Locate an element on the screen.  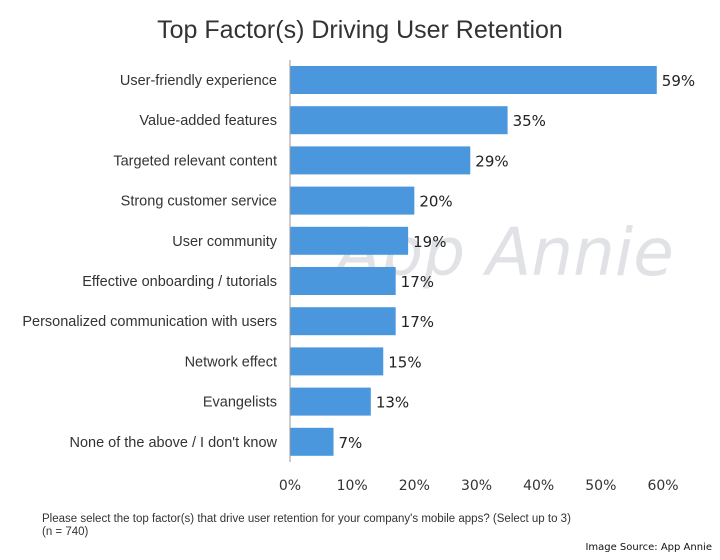
x-axis-ticks: 0% 10% 20% 30% 40% 50% 60% is located at coordinates (479, 486).